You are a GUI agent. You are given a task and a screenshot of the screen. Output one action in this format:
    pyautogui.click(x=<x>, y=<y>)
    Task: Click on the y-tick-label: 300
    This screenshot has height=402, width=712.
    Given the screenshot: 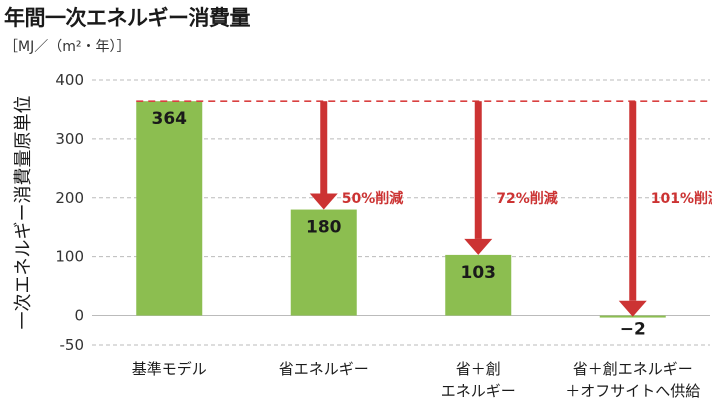 What is the action you would take?
    pyautogui.click(x=69, y=139)
    